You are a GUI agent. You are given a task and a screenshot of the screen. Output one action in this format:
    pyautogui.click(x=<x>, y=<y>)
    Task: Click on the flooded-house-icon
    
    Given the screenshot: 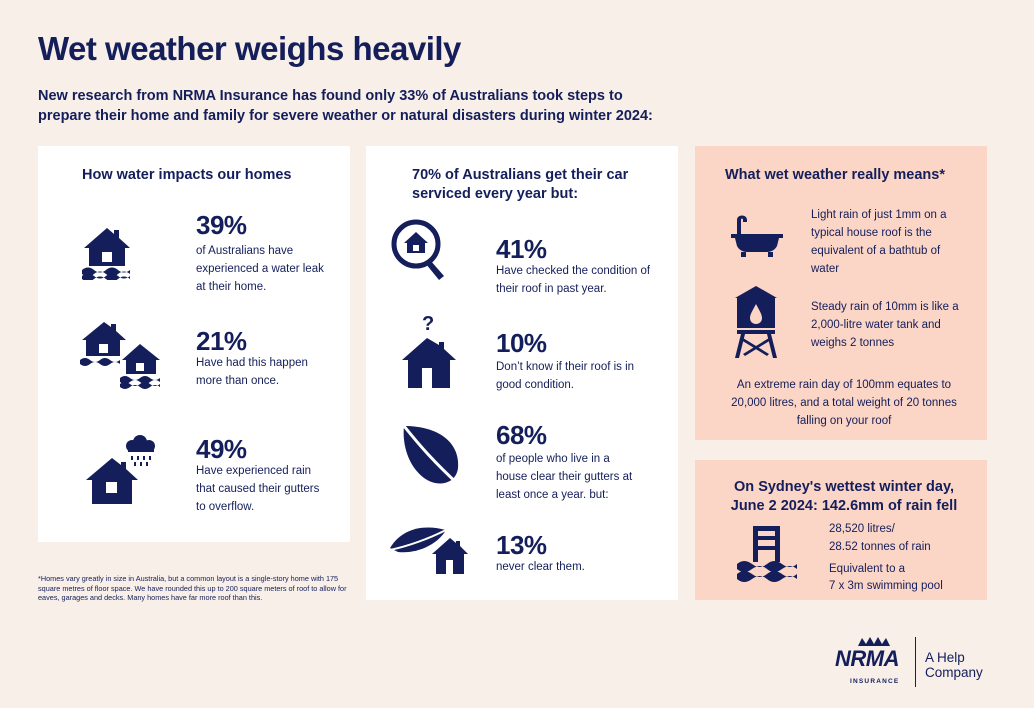 What is the action you would take?
    pyautogui.click(x=107, y=251)
    